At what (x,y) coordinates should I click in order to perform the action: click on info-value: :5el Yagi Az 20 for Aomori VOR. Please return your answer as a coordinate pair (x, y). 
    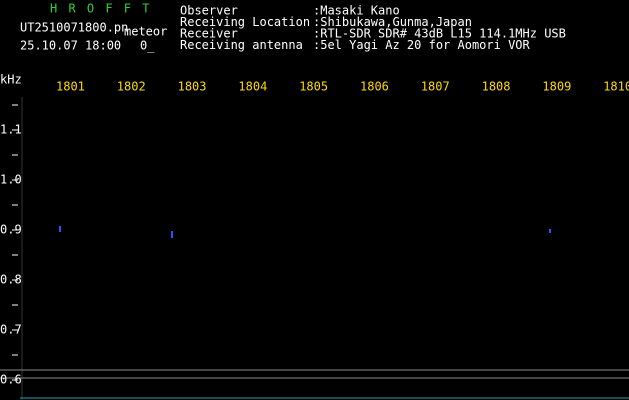
    Looking at the image, I should click on (422, 45).